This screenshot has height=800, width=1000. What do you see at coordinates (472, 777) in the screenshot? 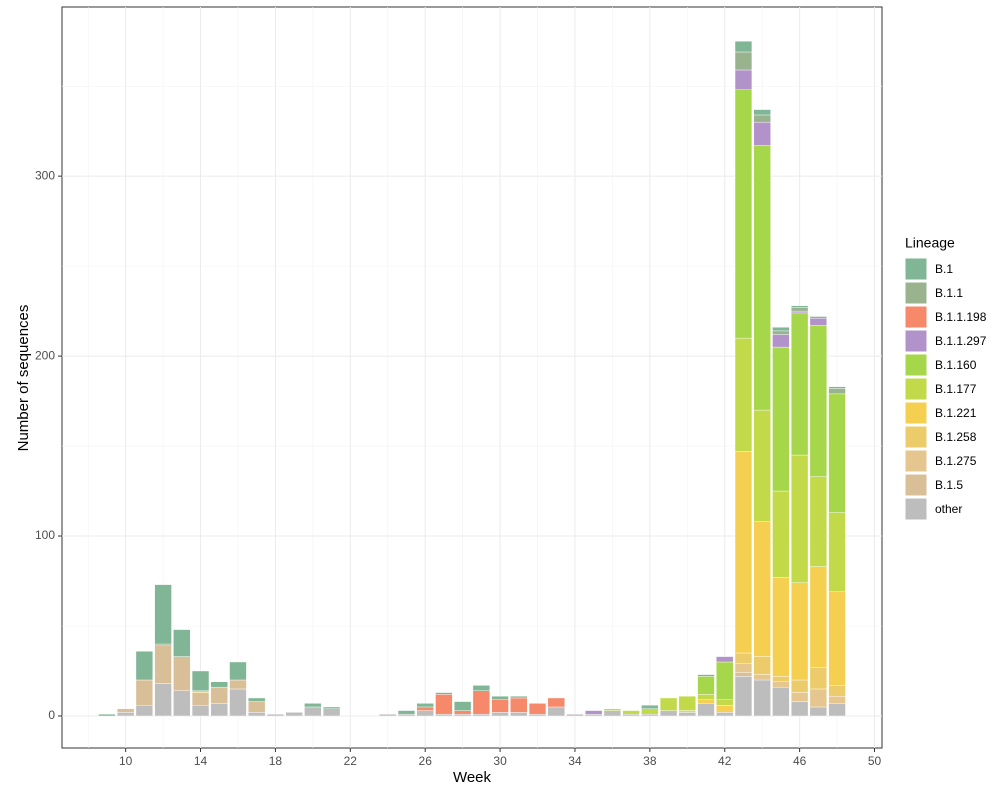
I see `x-axis-title: Week` at bounding box center [472, 777].